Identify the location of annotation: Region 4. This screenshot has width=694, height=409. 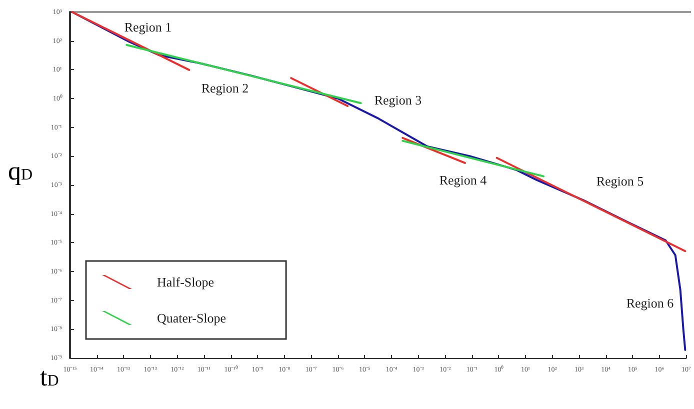
(463, 180).